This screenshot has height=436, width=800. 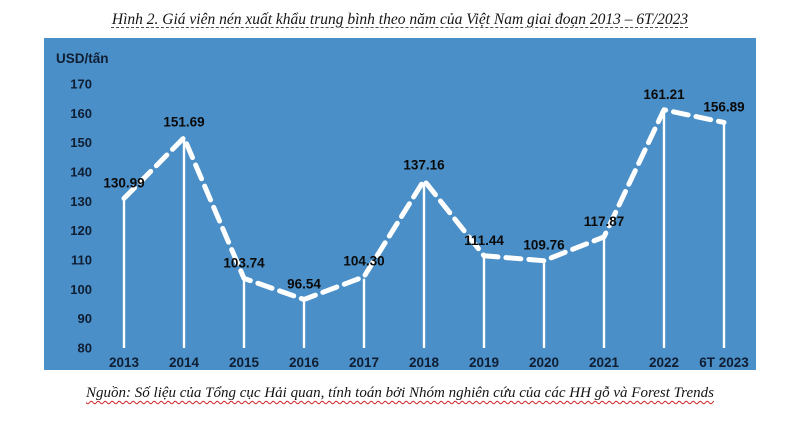 I want to click on x-axis-label: 6T 2023, so click(x=724, y=362).